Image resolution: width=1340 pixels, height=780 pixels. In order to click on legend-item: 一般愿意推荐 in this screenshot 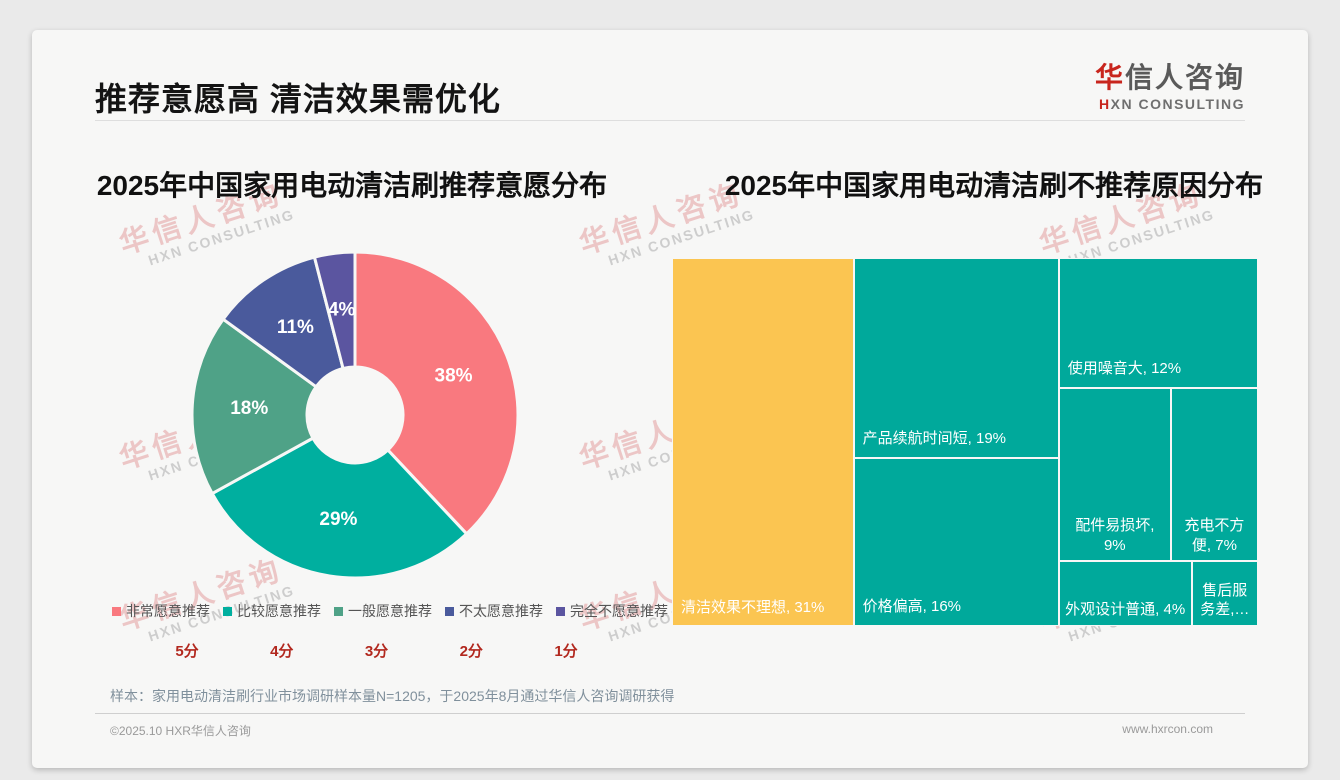, I will do `click(383, 611)`.